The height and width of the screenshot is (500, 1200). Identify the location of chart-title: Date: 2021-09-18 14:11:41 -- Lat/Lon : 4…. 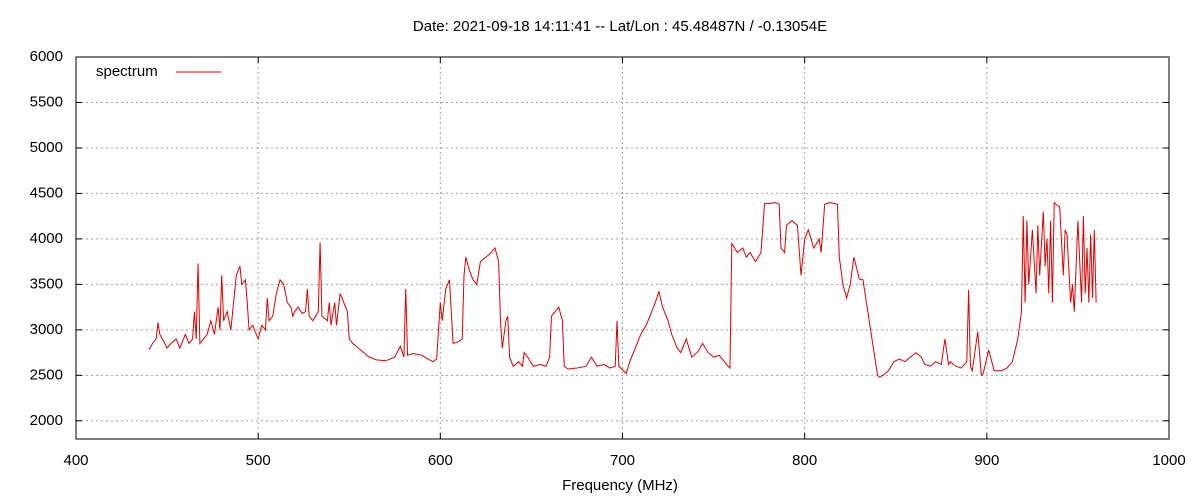
(620, 26).